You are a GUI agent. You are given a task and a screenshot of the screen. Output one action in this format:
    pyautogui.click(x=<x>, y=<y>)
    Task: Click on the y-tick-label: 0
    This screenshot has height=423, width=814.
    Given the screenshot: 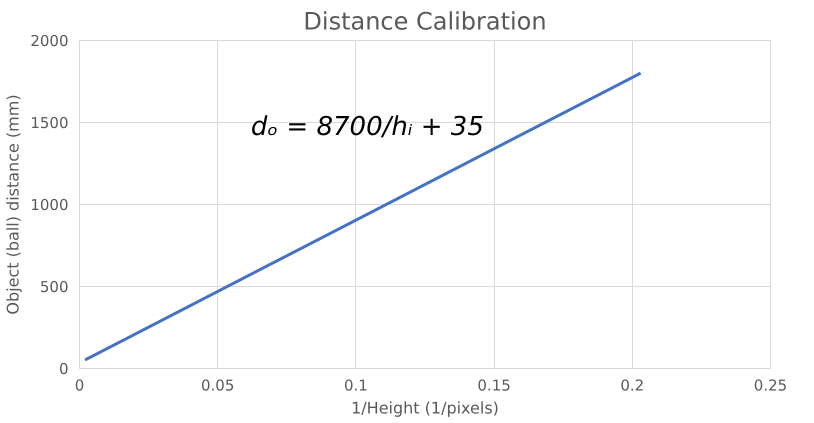 What is the action you would take?
    pyautogui.click(x=63, y=369)
    